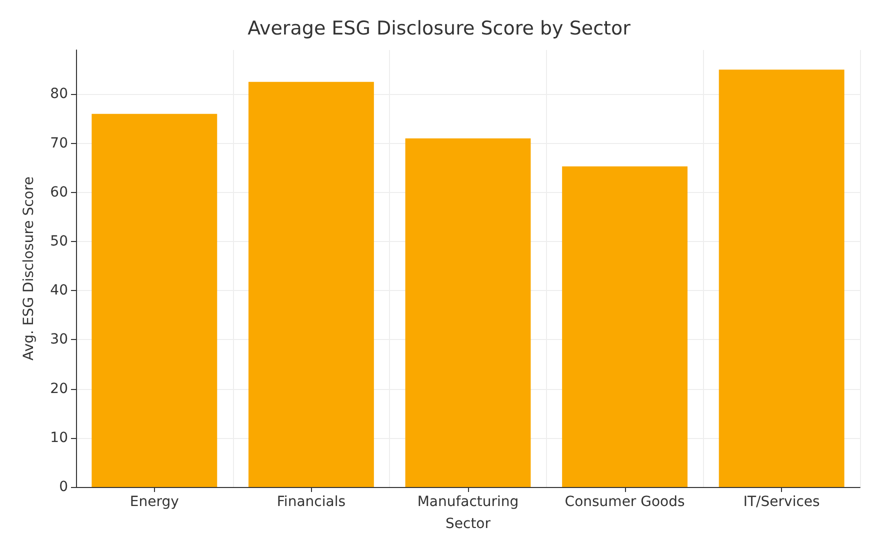  What do you see at coordinates (59, 143) in the screenshot?
I see `y-tick-label: 70` at bounding box center [59, 143].